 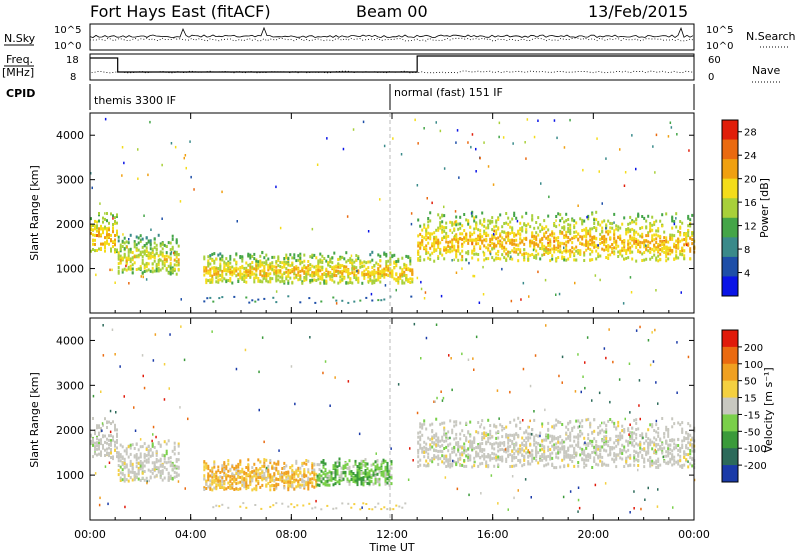 What do you see at coordinates (771, 36) in the screenshot?
I see `nsearch-label: N.Search` at bounding box center [771, 36].